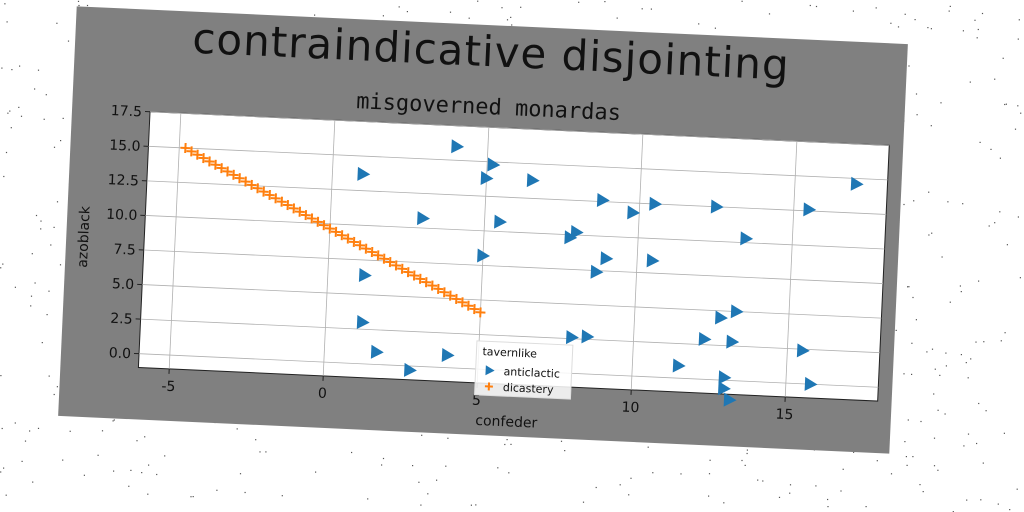 Image resolution: width=1024 pixels, height=512 pixels. I want to click on y-tick-label: 7.5, so click(124, 250).